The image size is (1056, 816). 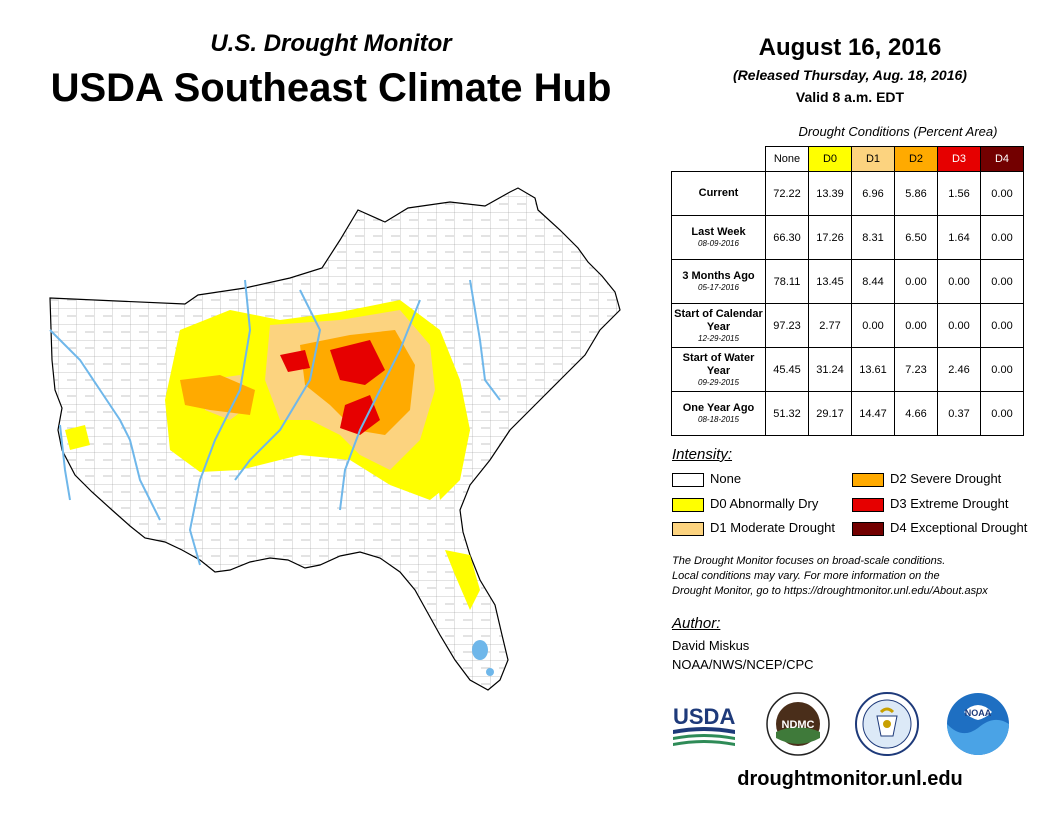 I want to click on column-header-d0: D0, so click(x=830, y=159).